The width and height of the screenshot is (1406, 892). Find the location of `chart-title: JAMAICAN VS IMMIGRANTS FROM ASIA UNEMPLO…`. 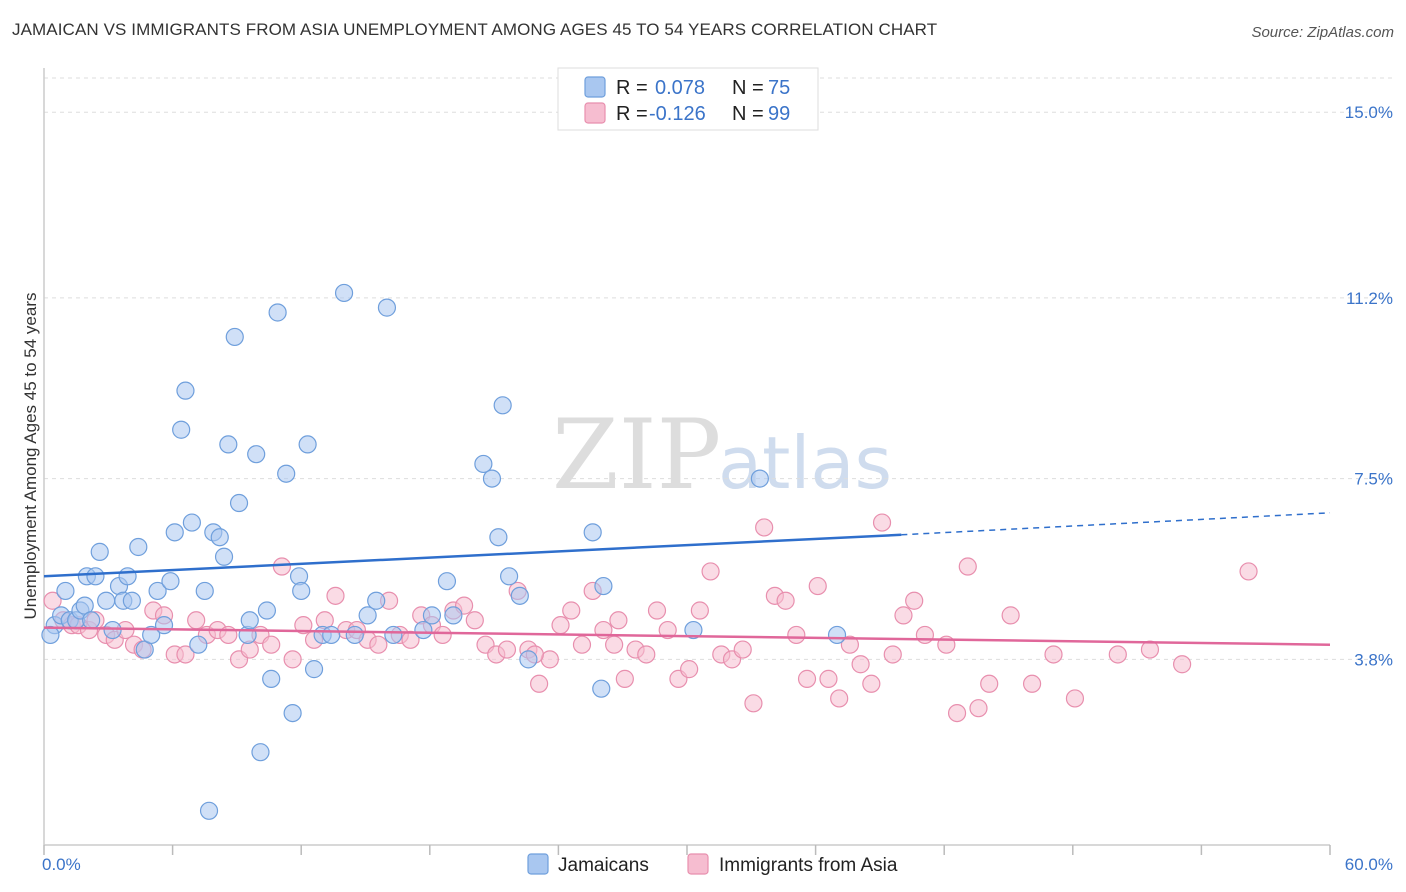

chart-title: JAMAICAN VS IMMIGRANTS FROM ASIA UNEMPLO… is located at coordinates (475, 29).